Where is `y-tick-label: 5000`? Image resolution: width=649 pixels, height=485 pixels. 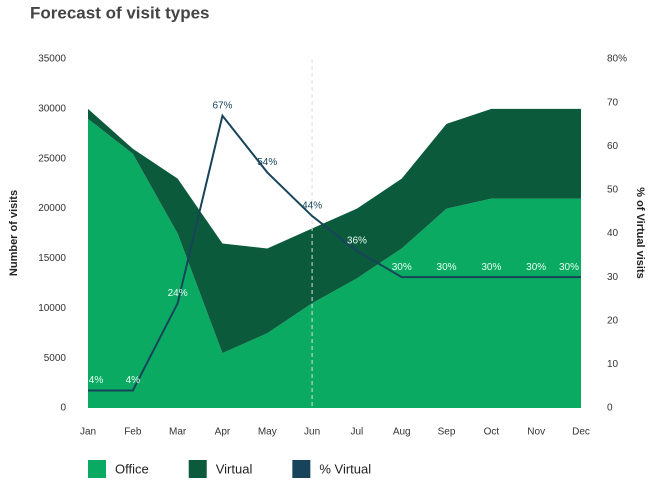
y-tick-label: 5000 is located at coordinates (55, 358).